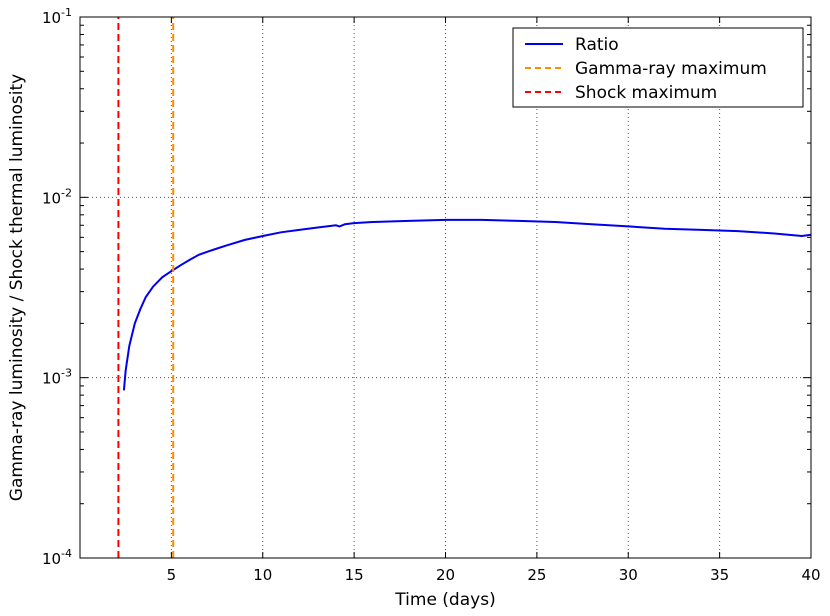 The height and width of the screenshot is (616, 830). What do you see at coordinates (810, 575) in the screenshot?
I see `x-tick-label: 40` at bounding box center [810, 575].